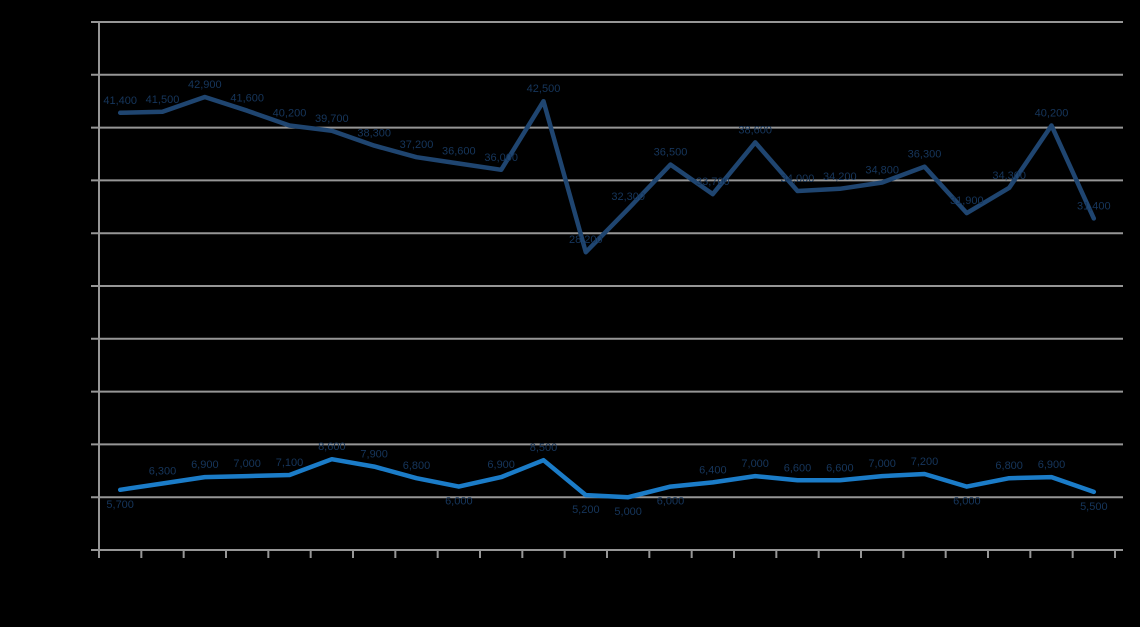 This screenshot has height=627, width=1140. What do you see at coordinates (713, 470) in the screenshot?
I see `data-label: 6,400` at bounding box center [713, 470].